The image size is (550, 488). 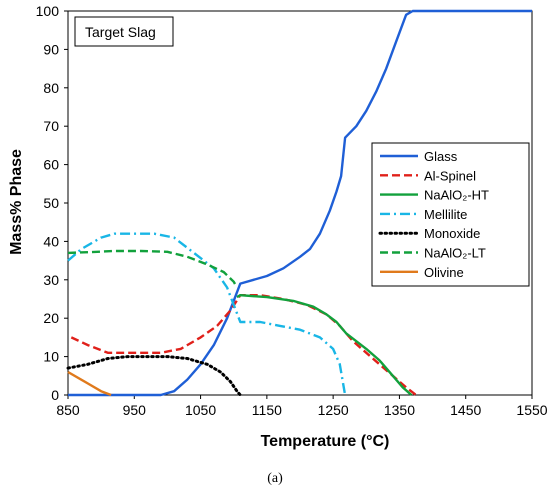 I want to click on y-tick-label: 100, so click(x=48, y=11).